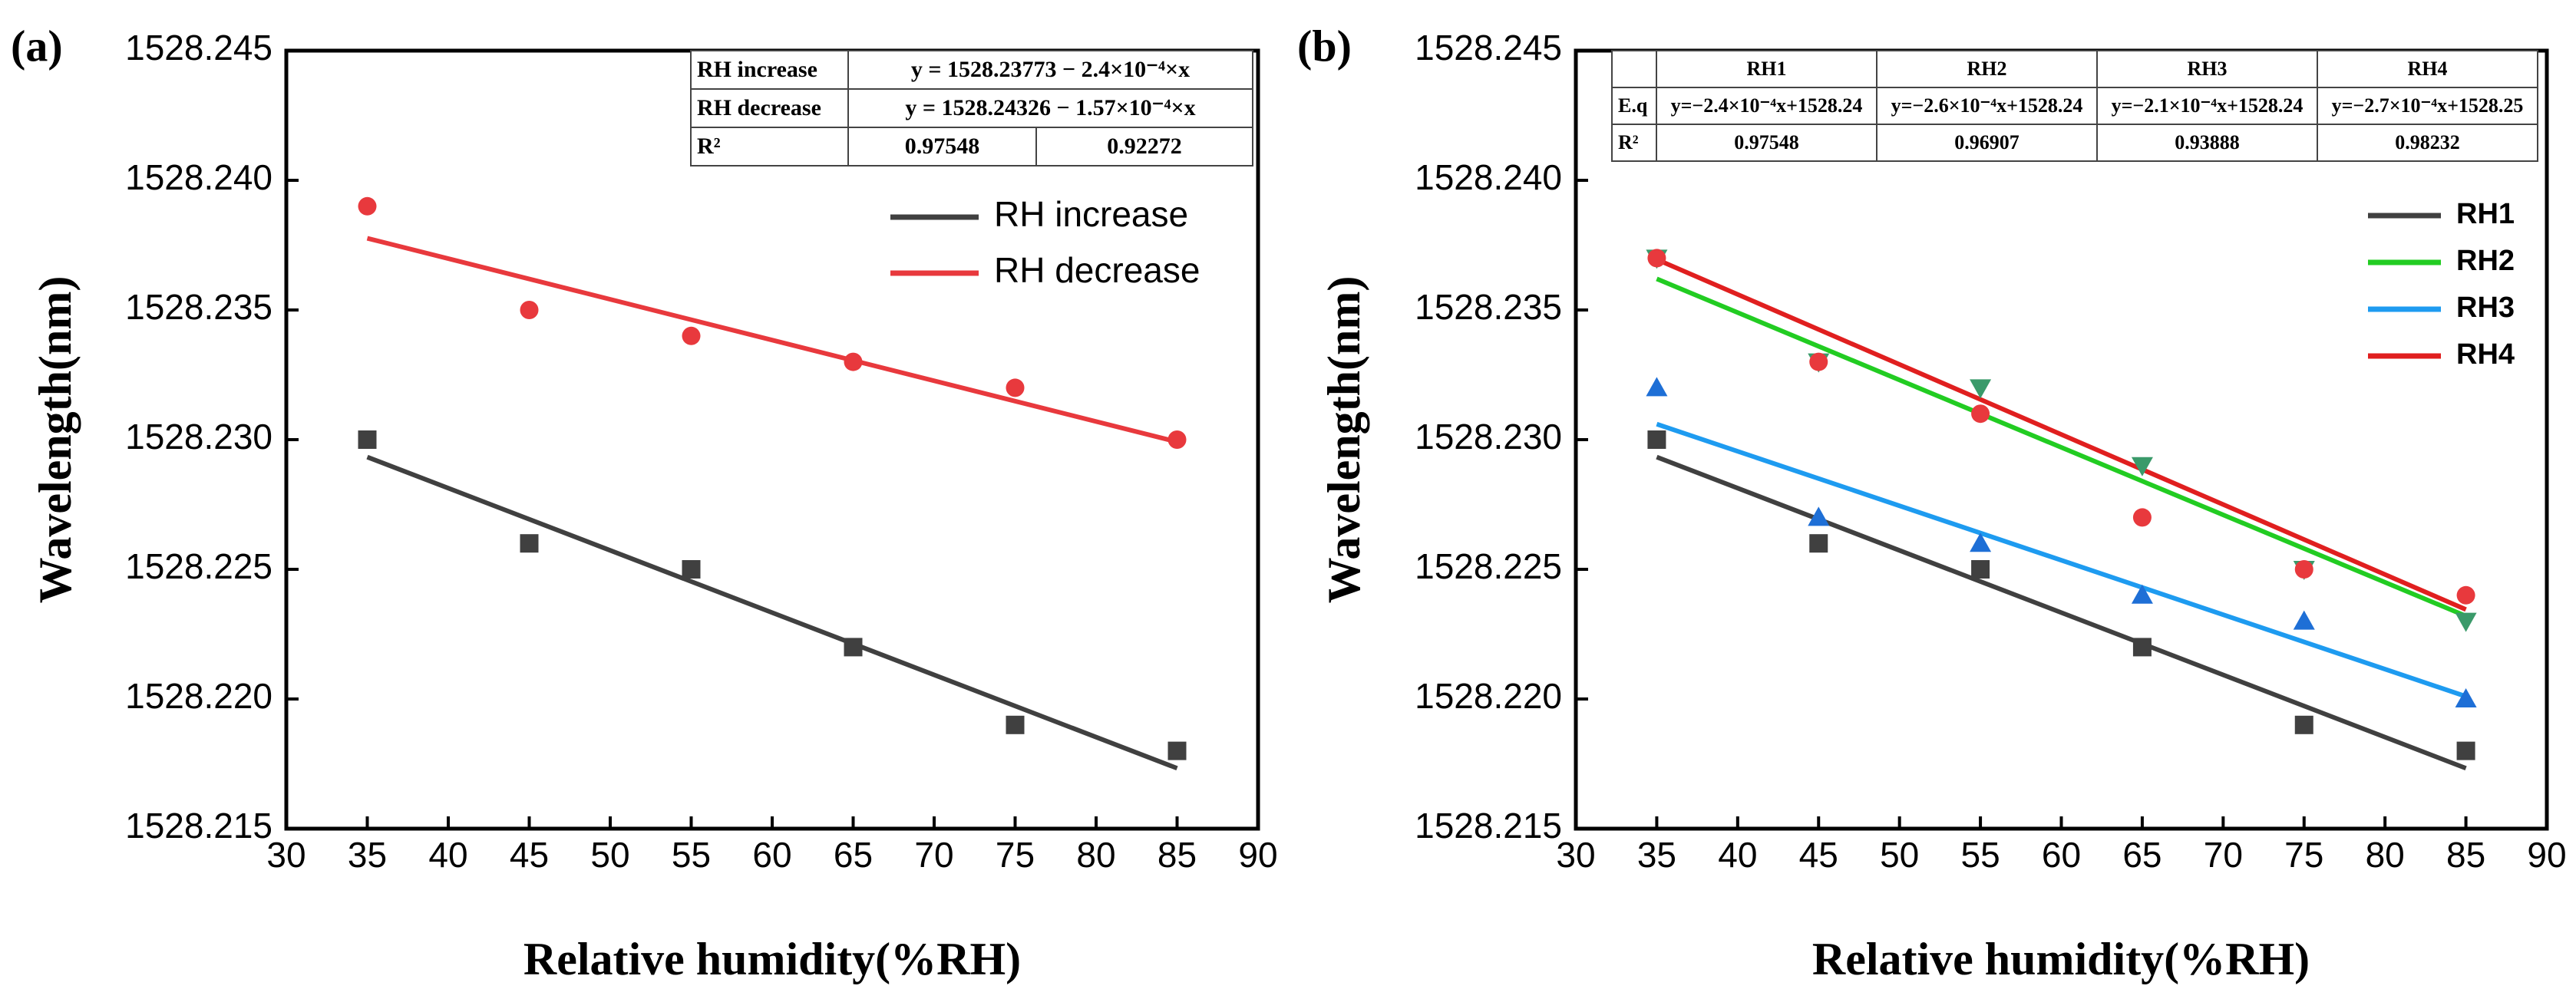 The height and width of the screenshot is (999, 2576). I want to click on series-rh-increase, so click(772, 612).